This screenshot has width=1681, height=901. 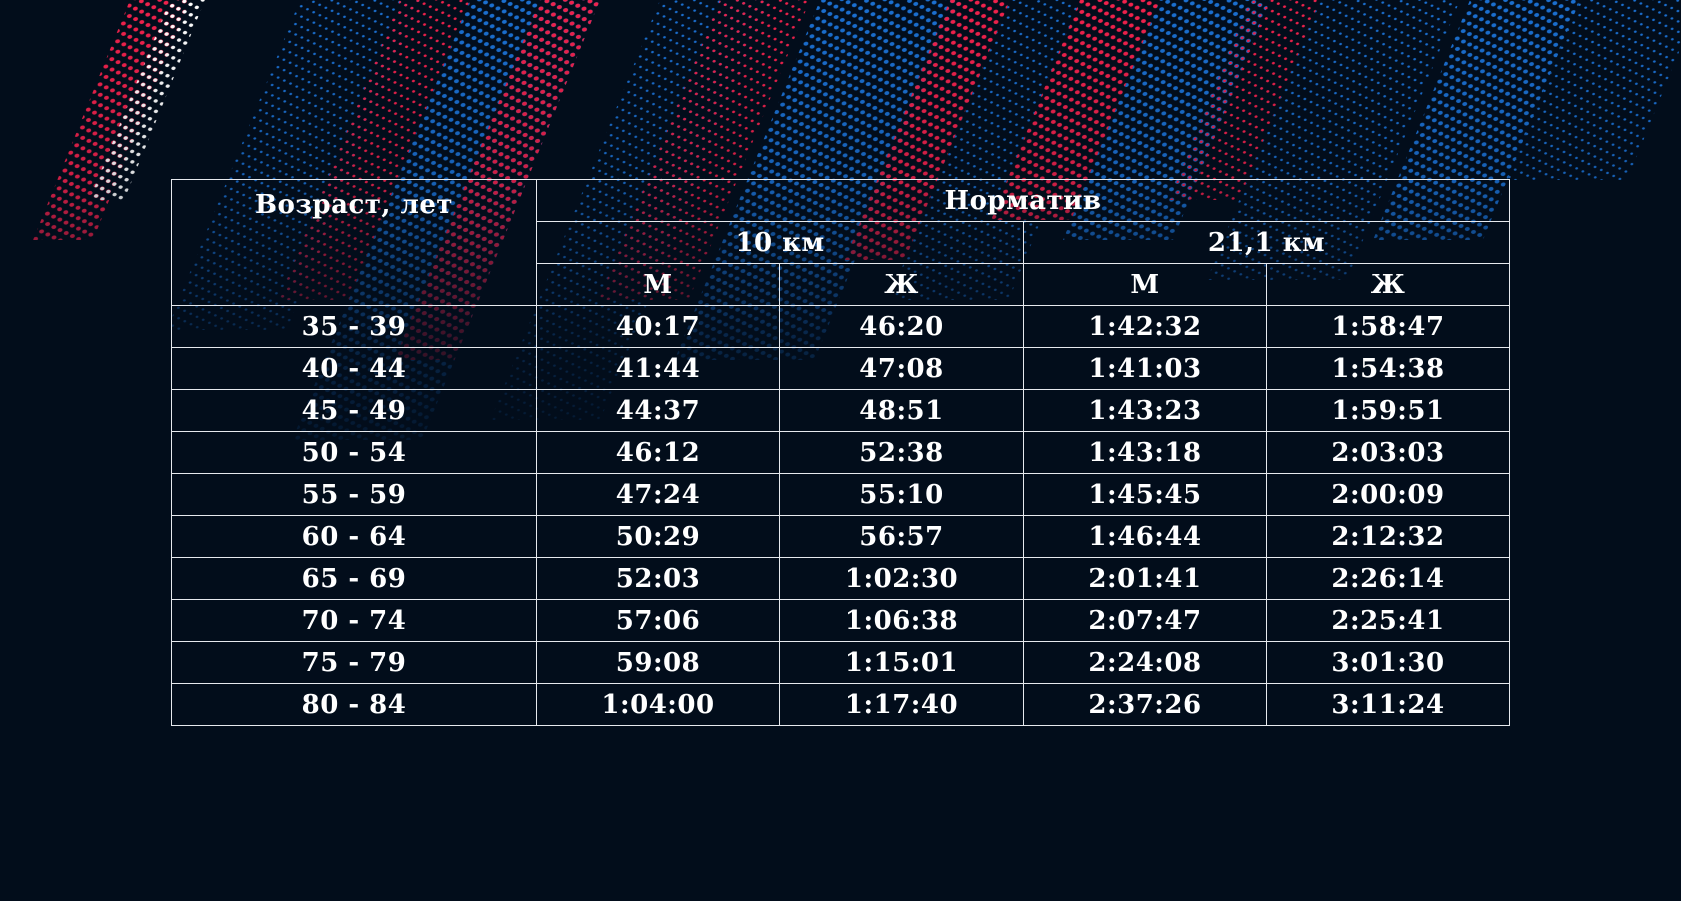 What do you see at coordinates (354, 410) in the screenshot?
I see `age-cell: 45 - 49` at bounding box center [354, 410].